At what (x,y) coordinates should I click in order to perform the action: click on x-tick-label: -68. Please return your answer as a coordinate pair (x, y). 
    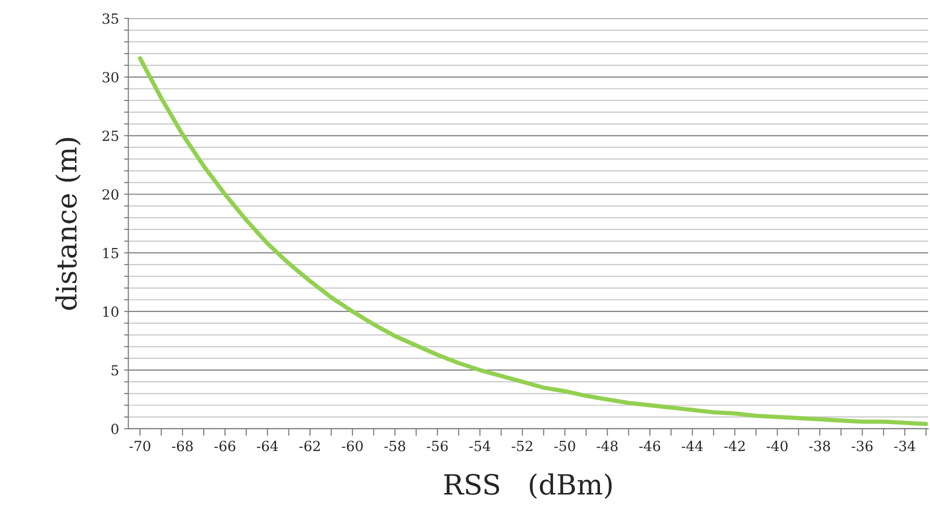
    Looking at the image, I should click on (182, 446).